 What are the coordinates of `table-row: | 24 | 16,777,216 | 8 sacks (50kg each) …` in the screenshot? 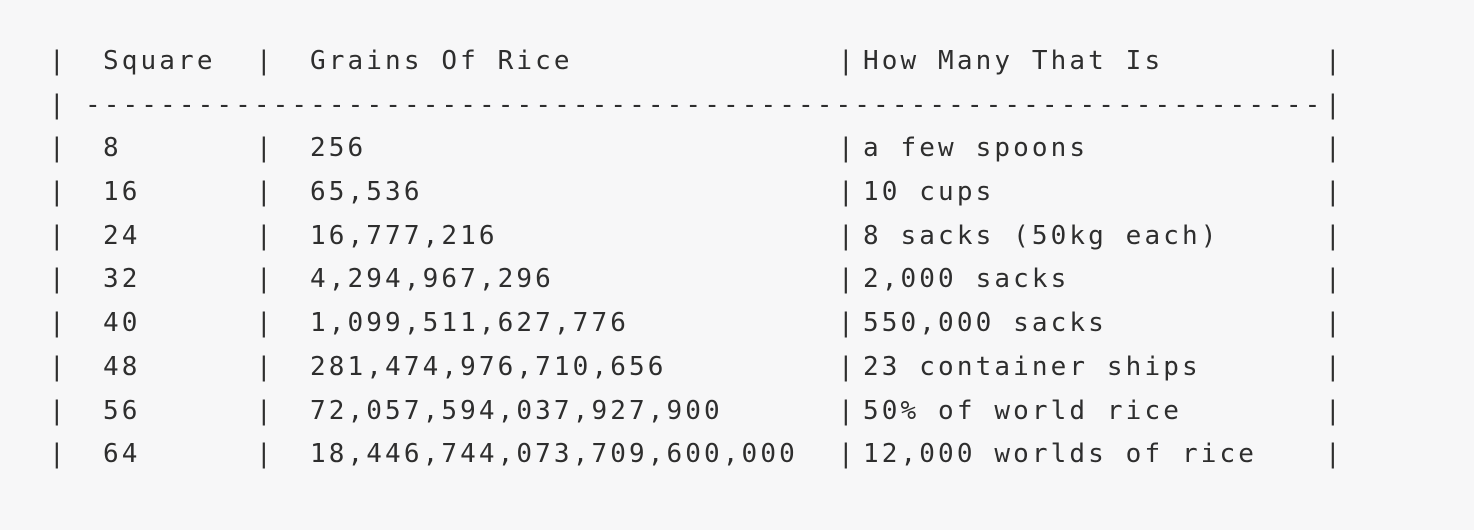 It's located at (737, 237).